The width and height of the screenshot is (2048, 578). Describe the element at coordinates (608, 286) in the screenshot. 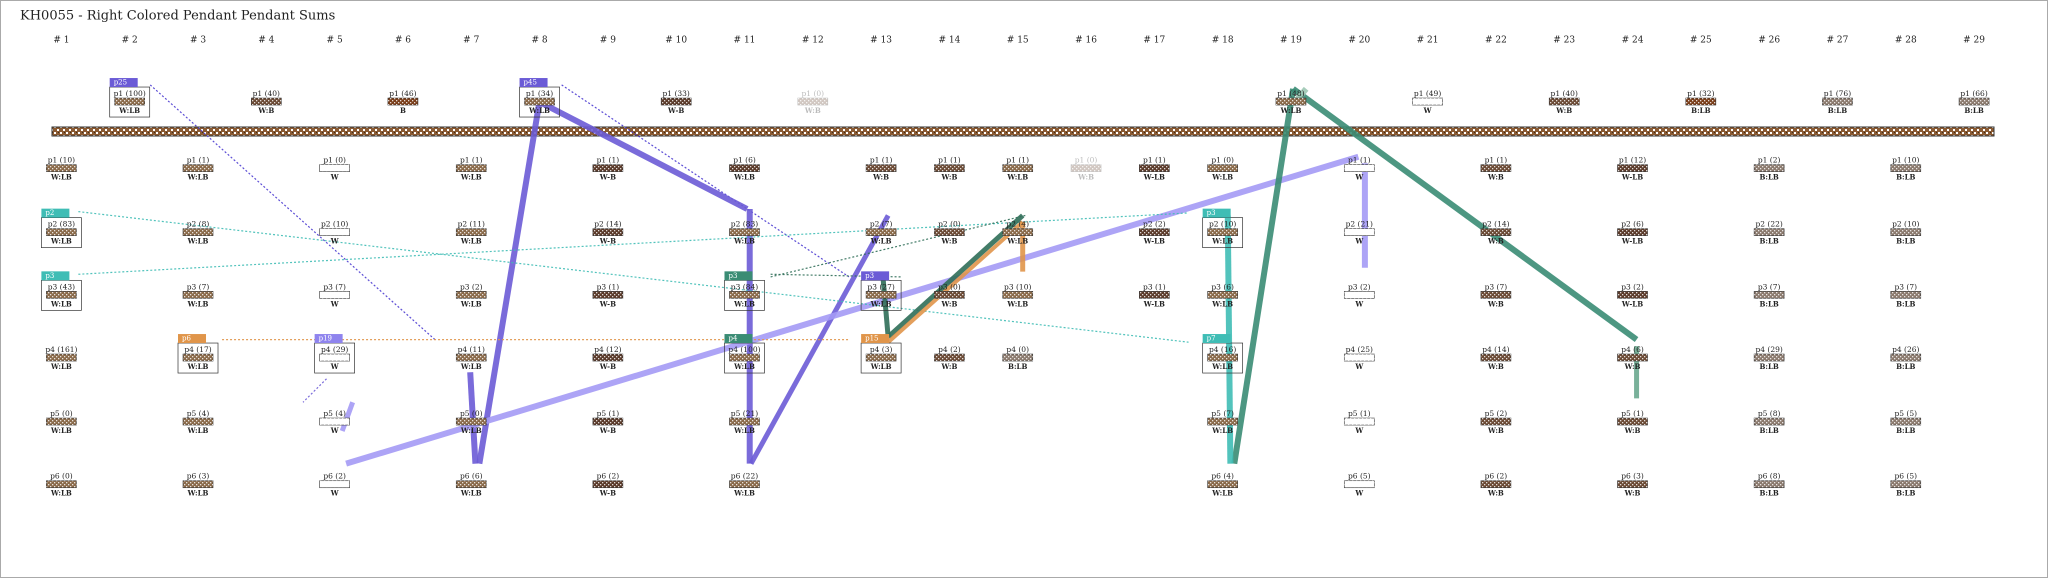

I see `pendant-label: p3 (1)` at that location.